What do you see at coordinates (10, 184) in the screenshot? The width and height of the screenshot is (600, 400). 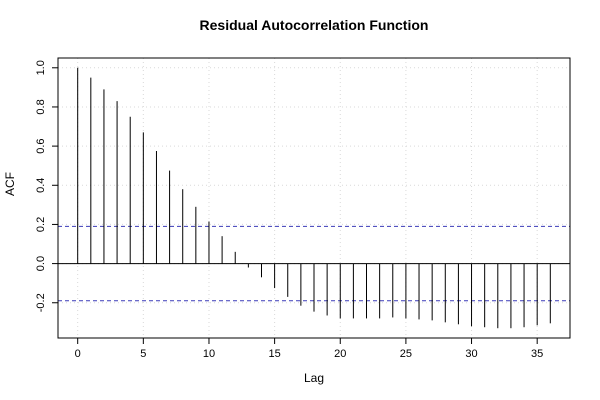 I see `y-axis-label: ACF` at bounding box center [10, 184].